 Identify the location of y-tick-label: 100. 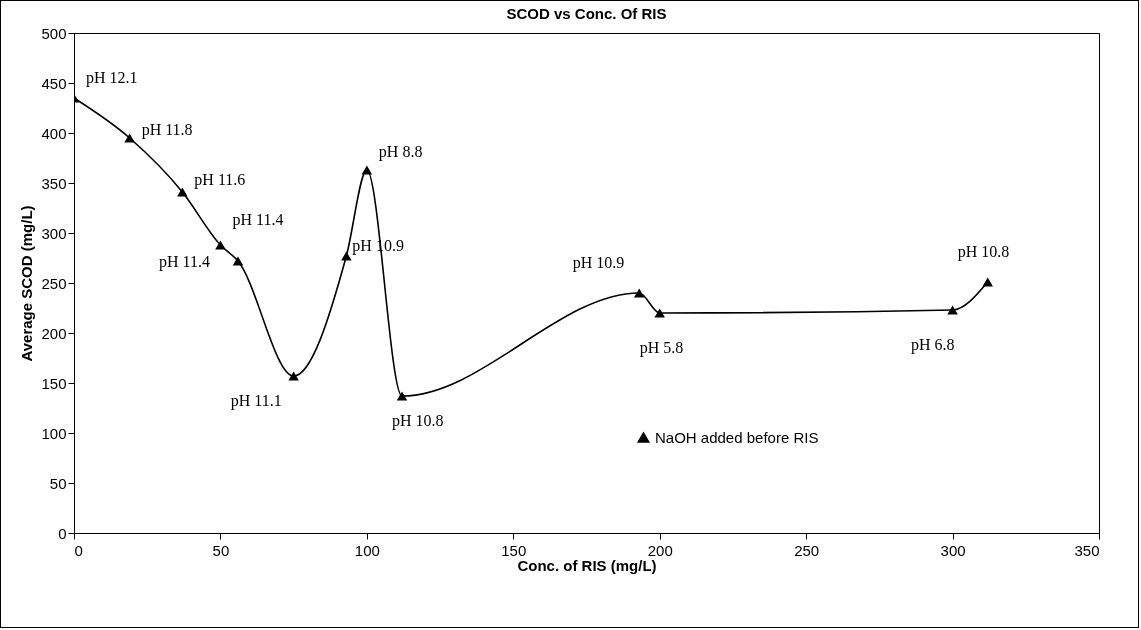
(54, 433).